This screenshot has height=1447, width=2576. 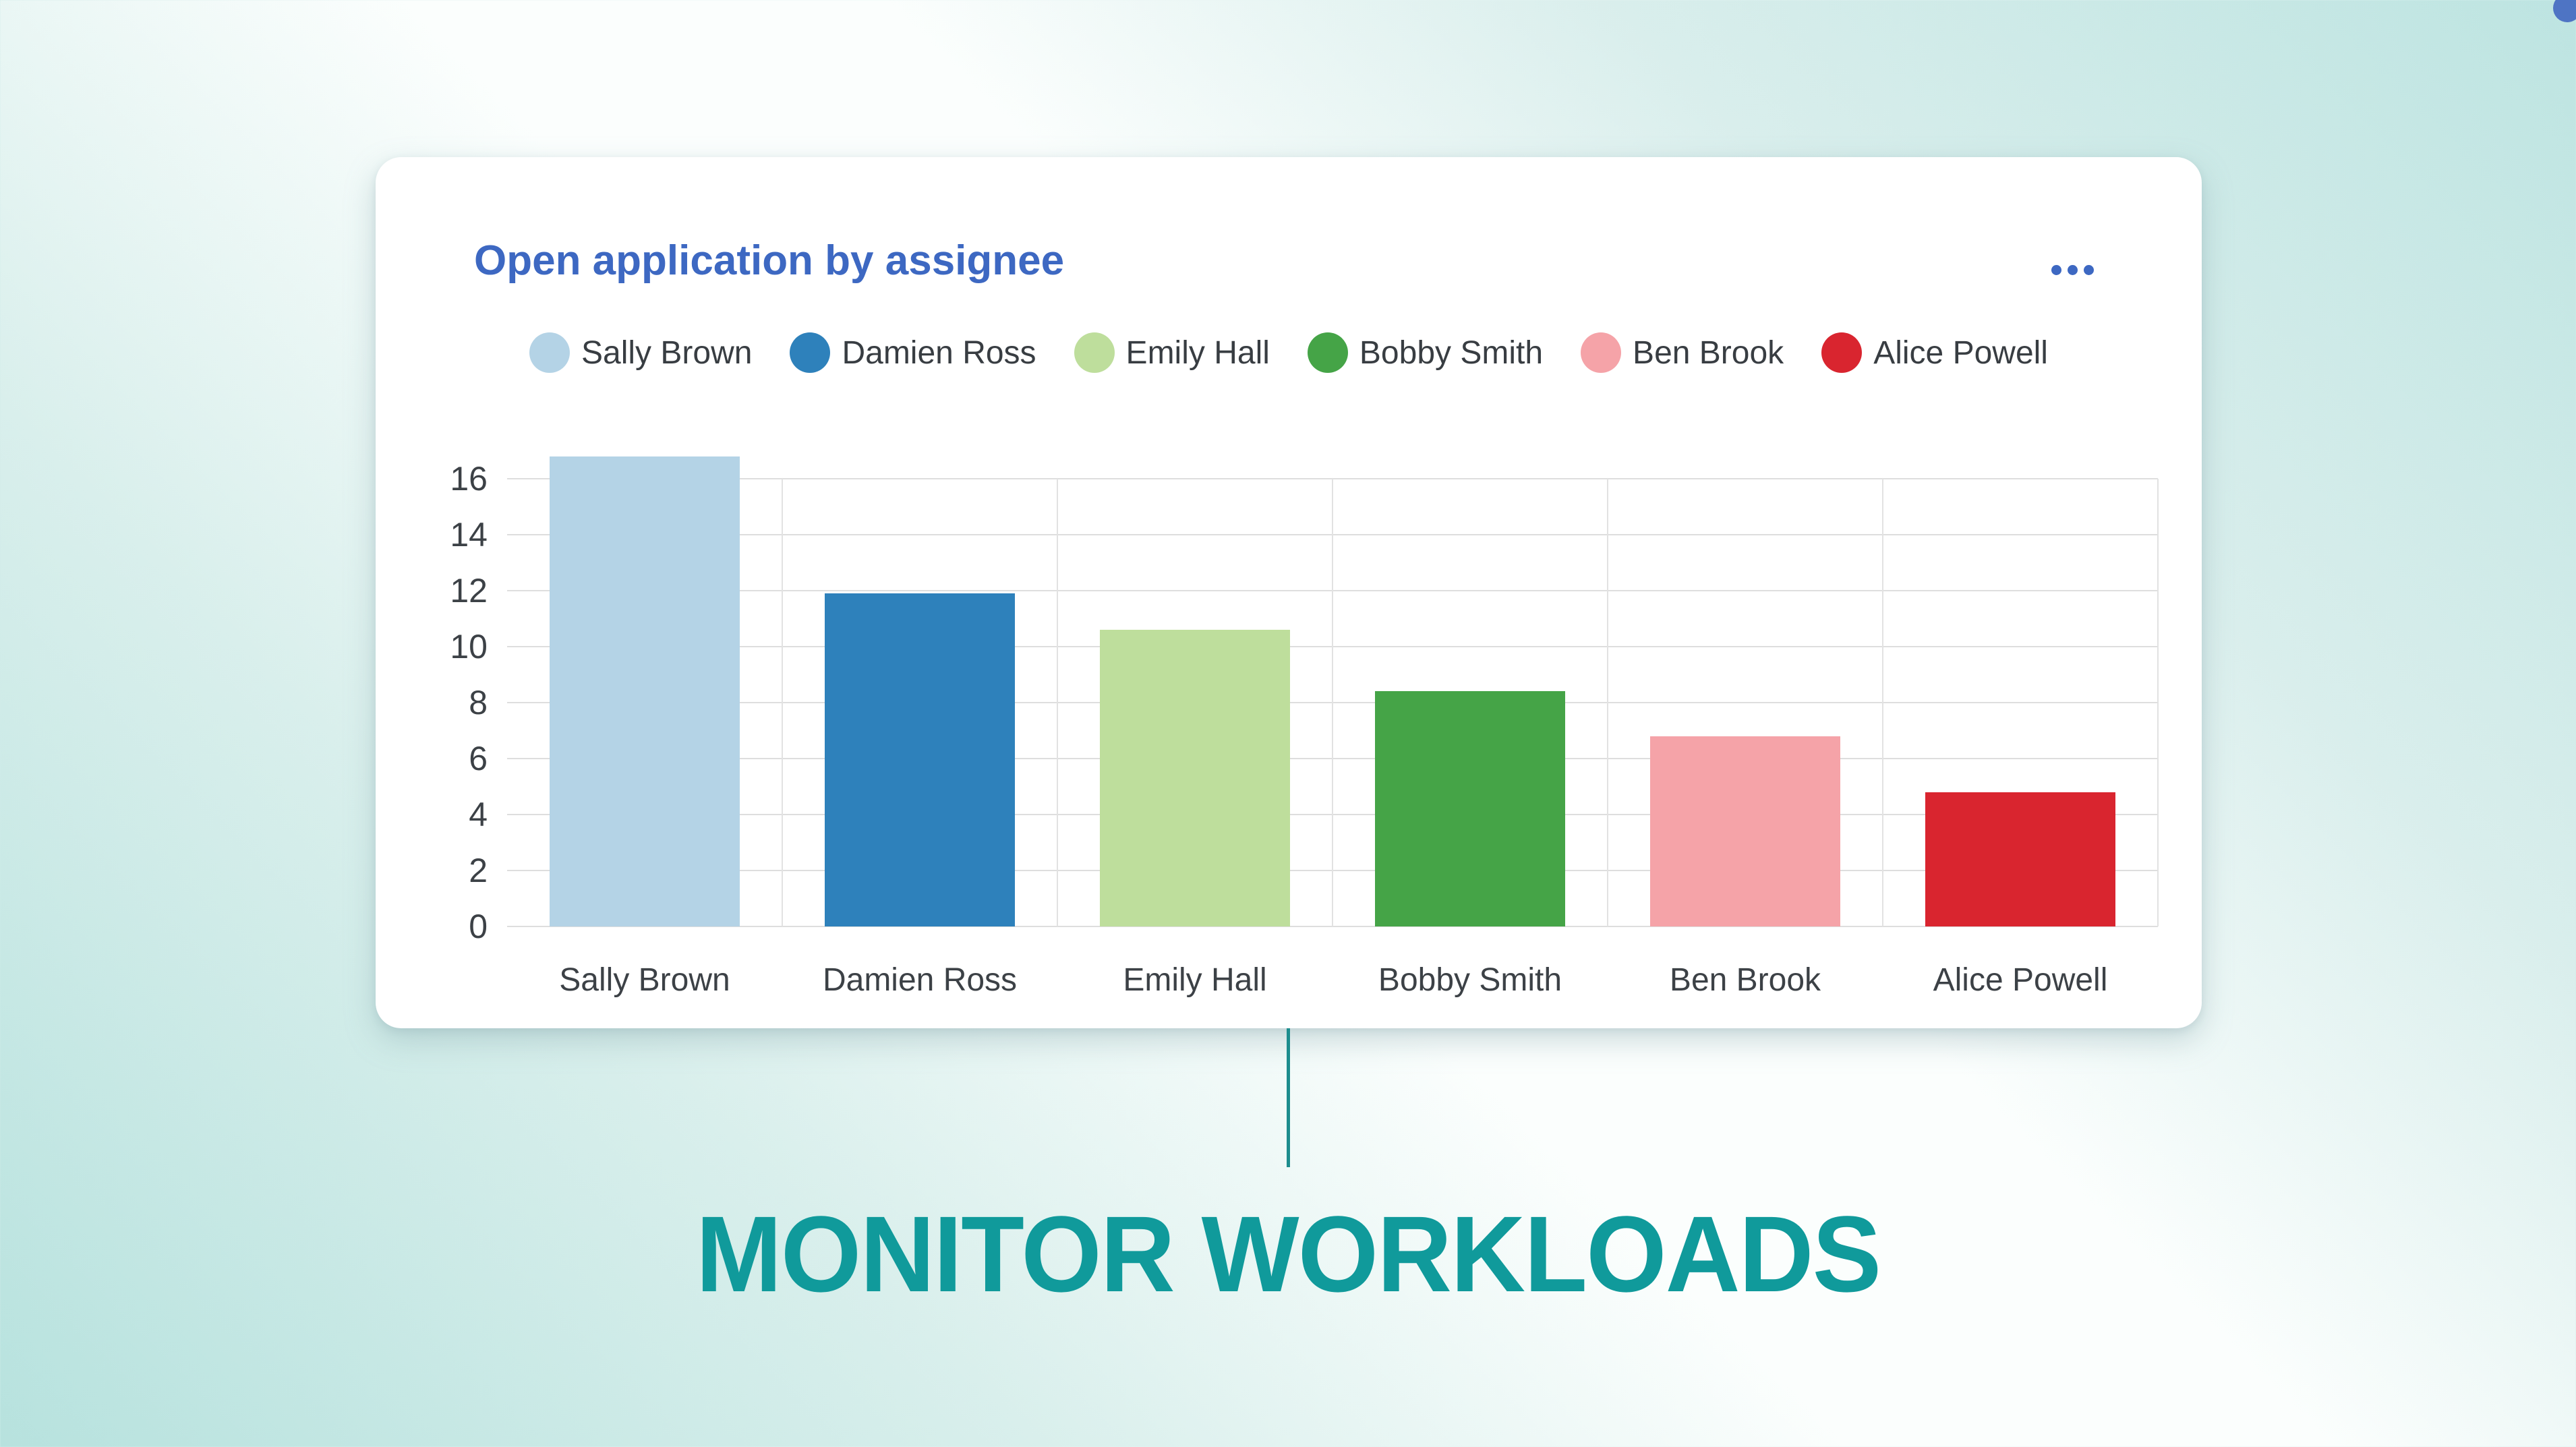 I want to click on card-menu-button, so click(x=2073, y=270).